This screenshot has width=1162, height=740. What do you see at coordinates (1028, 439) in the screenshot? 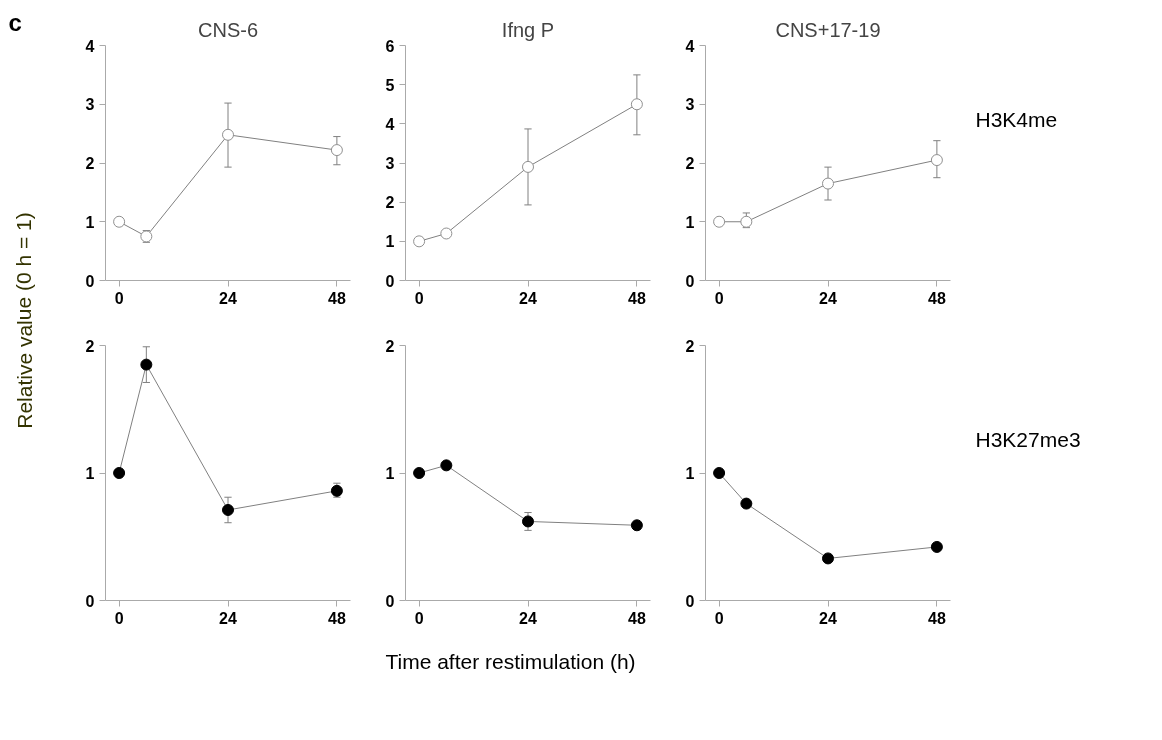
I see `text: H3K27me3` at bounding box center [1028, 439].